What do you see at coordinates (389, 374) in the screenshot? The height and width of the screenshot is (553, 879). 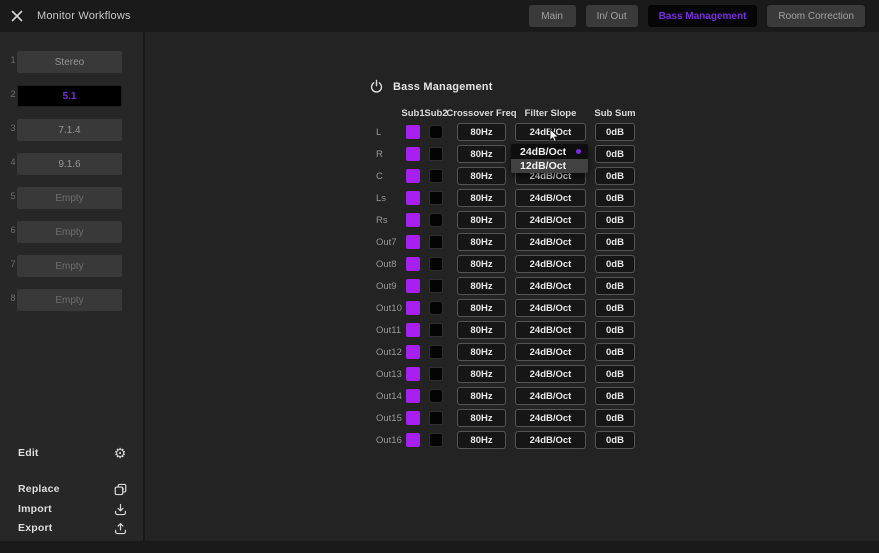 I see `channel-label: Out13` at bounding box center [389, 374].